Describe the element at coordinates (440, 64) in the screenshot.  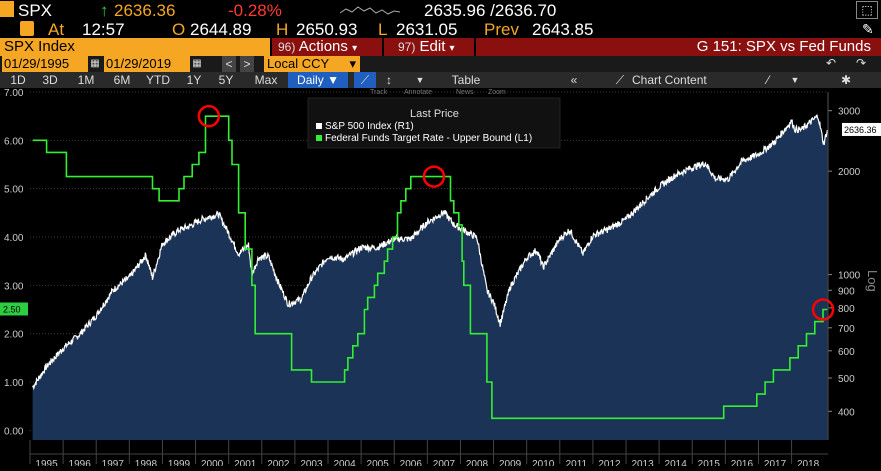
I see `date-range-bar: 01/29/1995 ▦ 01/29/2019 ▦ < > Local CCY ▾` at that location.